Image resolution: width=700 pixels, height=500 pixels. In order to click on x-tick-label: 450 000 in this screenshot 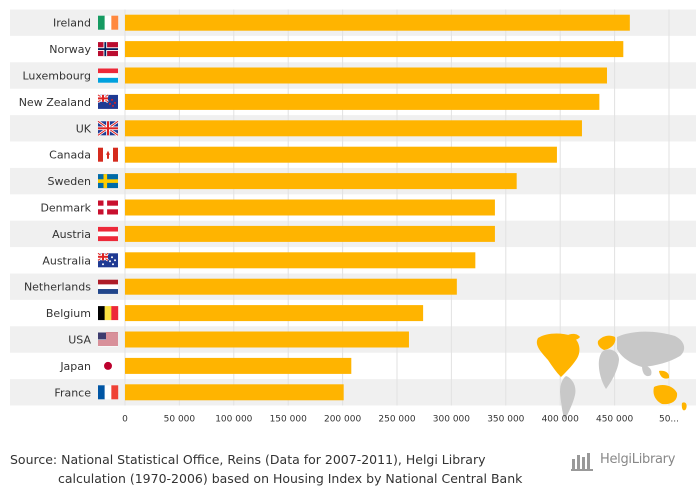, I will do `click(614, 420)`.